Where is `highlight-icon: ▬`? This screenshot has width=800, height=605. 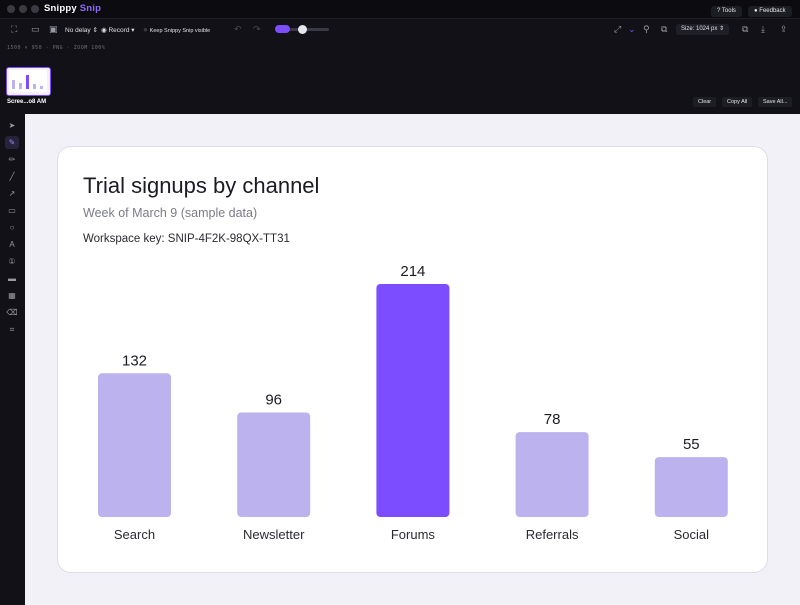 highlight-icon: ▬ is located at coordinates (12, 278).